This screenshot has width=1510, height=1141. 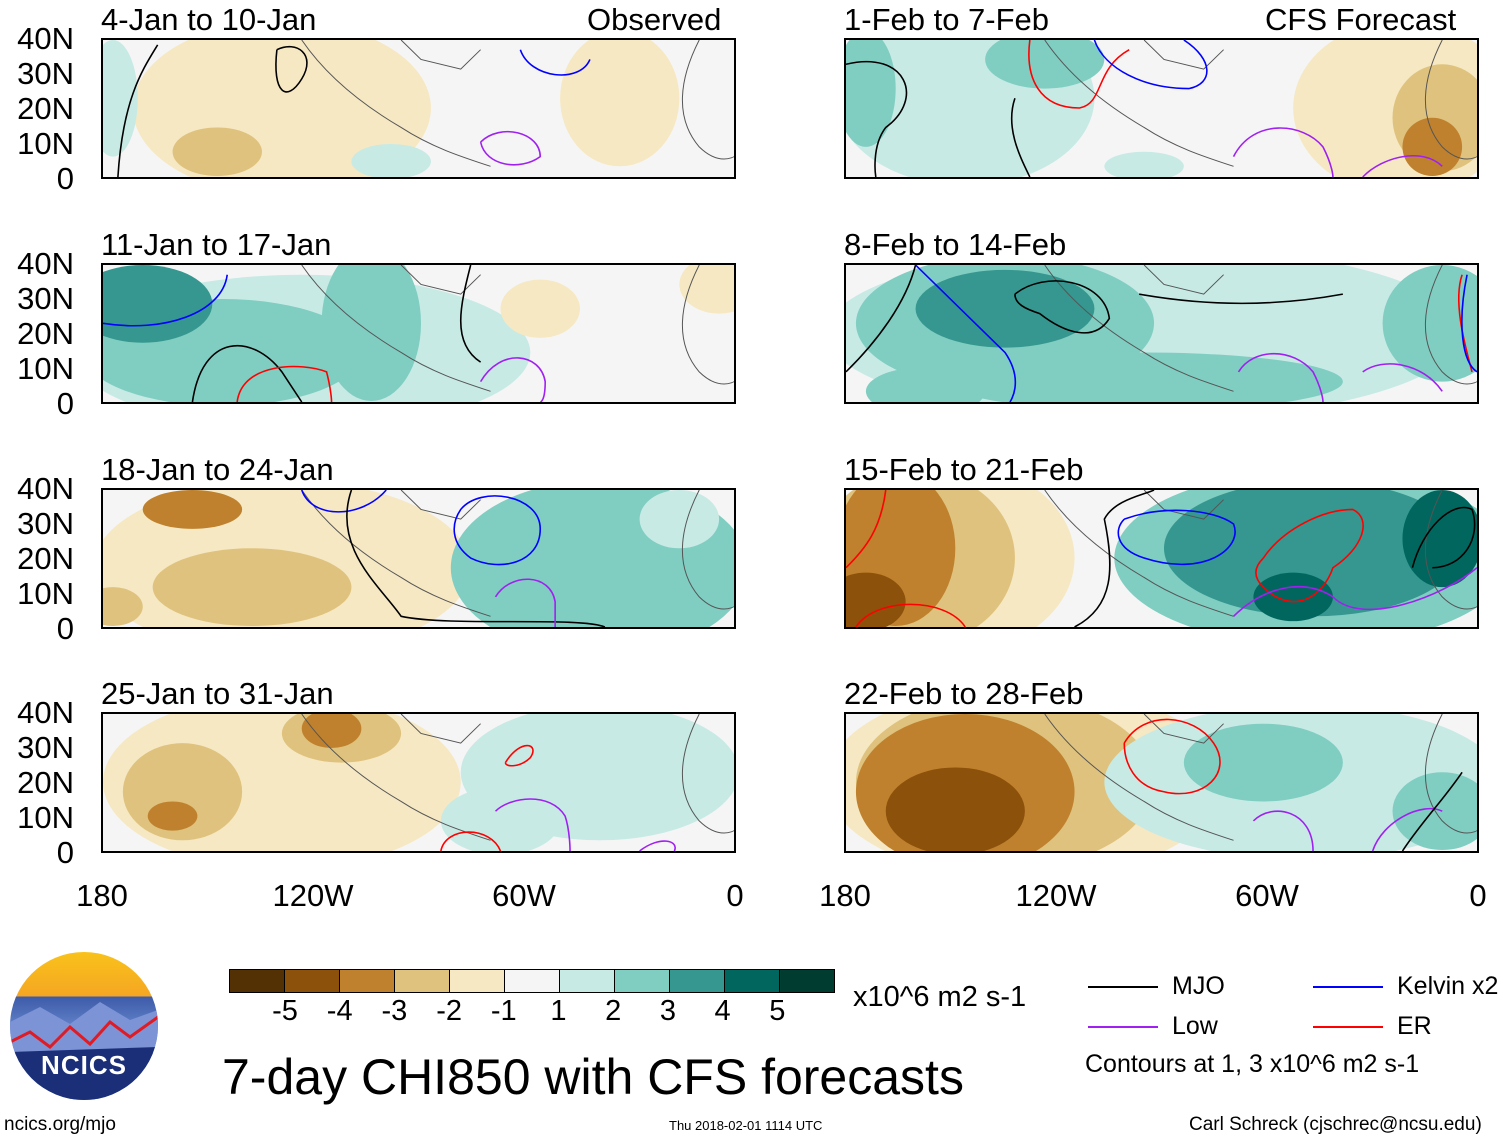 What do you see at coordinates (209, 19) in the screenshot?
I see `panel-title: 4-Jan to 10-Jan` at bounding box center [209, 19].